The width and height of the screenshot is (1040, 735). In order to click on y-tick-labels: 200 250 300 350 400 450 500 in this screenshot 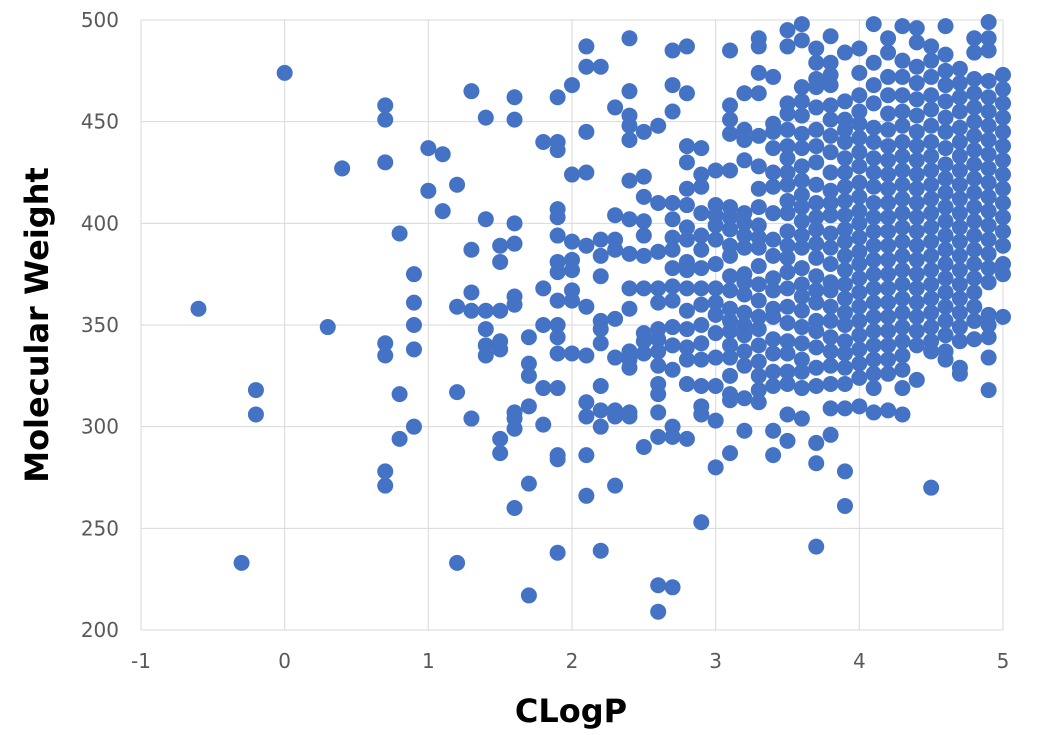, I will do `click(100, 325)`.